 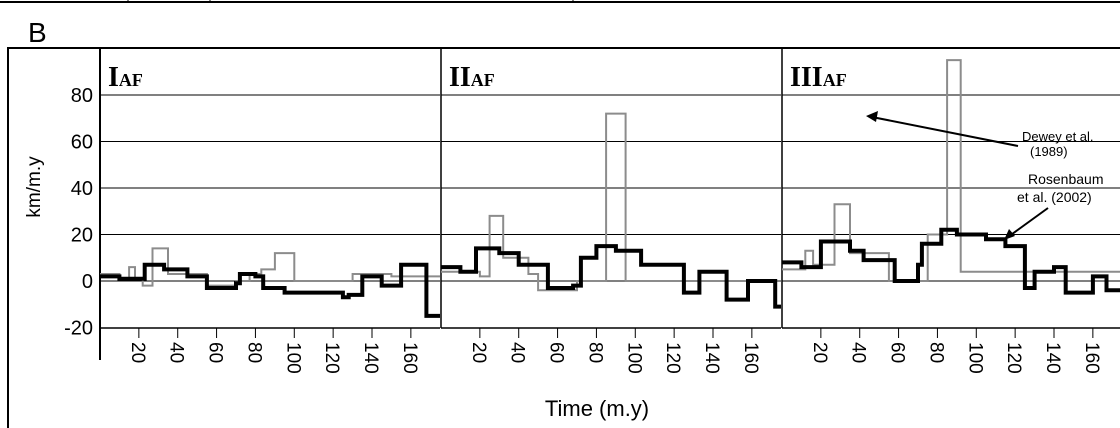 I want to click on y-tick-label: 60, so click(x=82, y=143).